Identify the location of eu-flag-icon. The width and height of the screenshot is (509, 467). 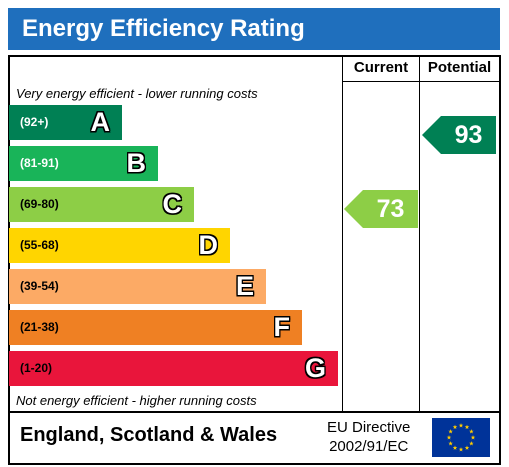
(461, 437).